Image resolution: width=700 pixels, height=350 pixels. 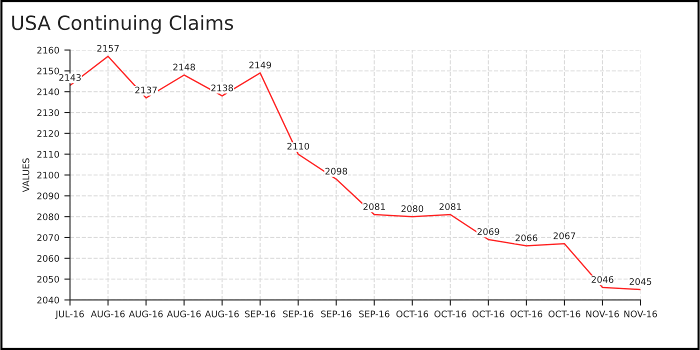 What do you see at coordinates (69, 315) in the screenshot?
I see `x-tick-label: JUL-16` at bounding box center [69, 315].